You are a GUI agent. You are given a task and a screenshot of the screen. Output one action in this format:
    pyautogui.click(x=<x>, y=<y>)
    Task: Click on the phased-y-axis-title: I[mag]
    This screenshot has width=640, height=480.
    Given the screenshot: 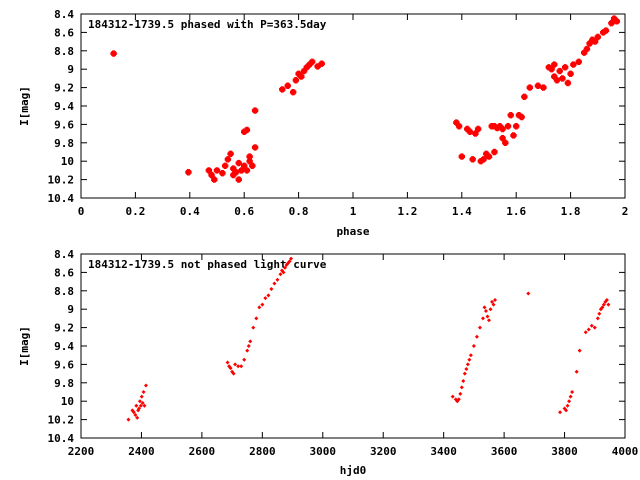 What is the action you would take?
    pyautogui.click(x=24, y=106)
    